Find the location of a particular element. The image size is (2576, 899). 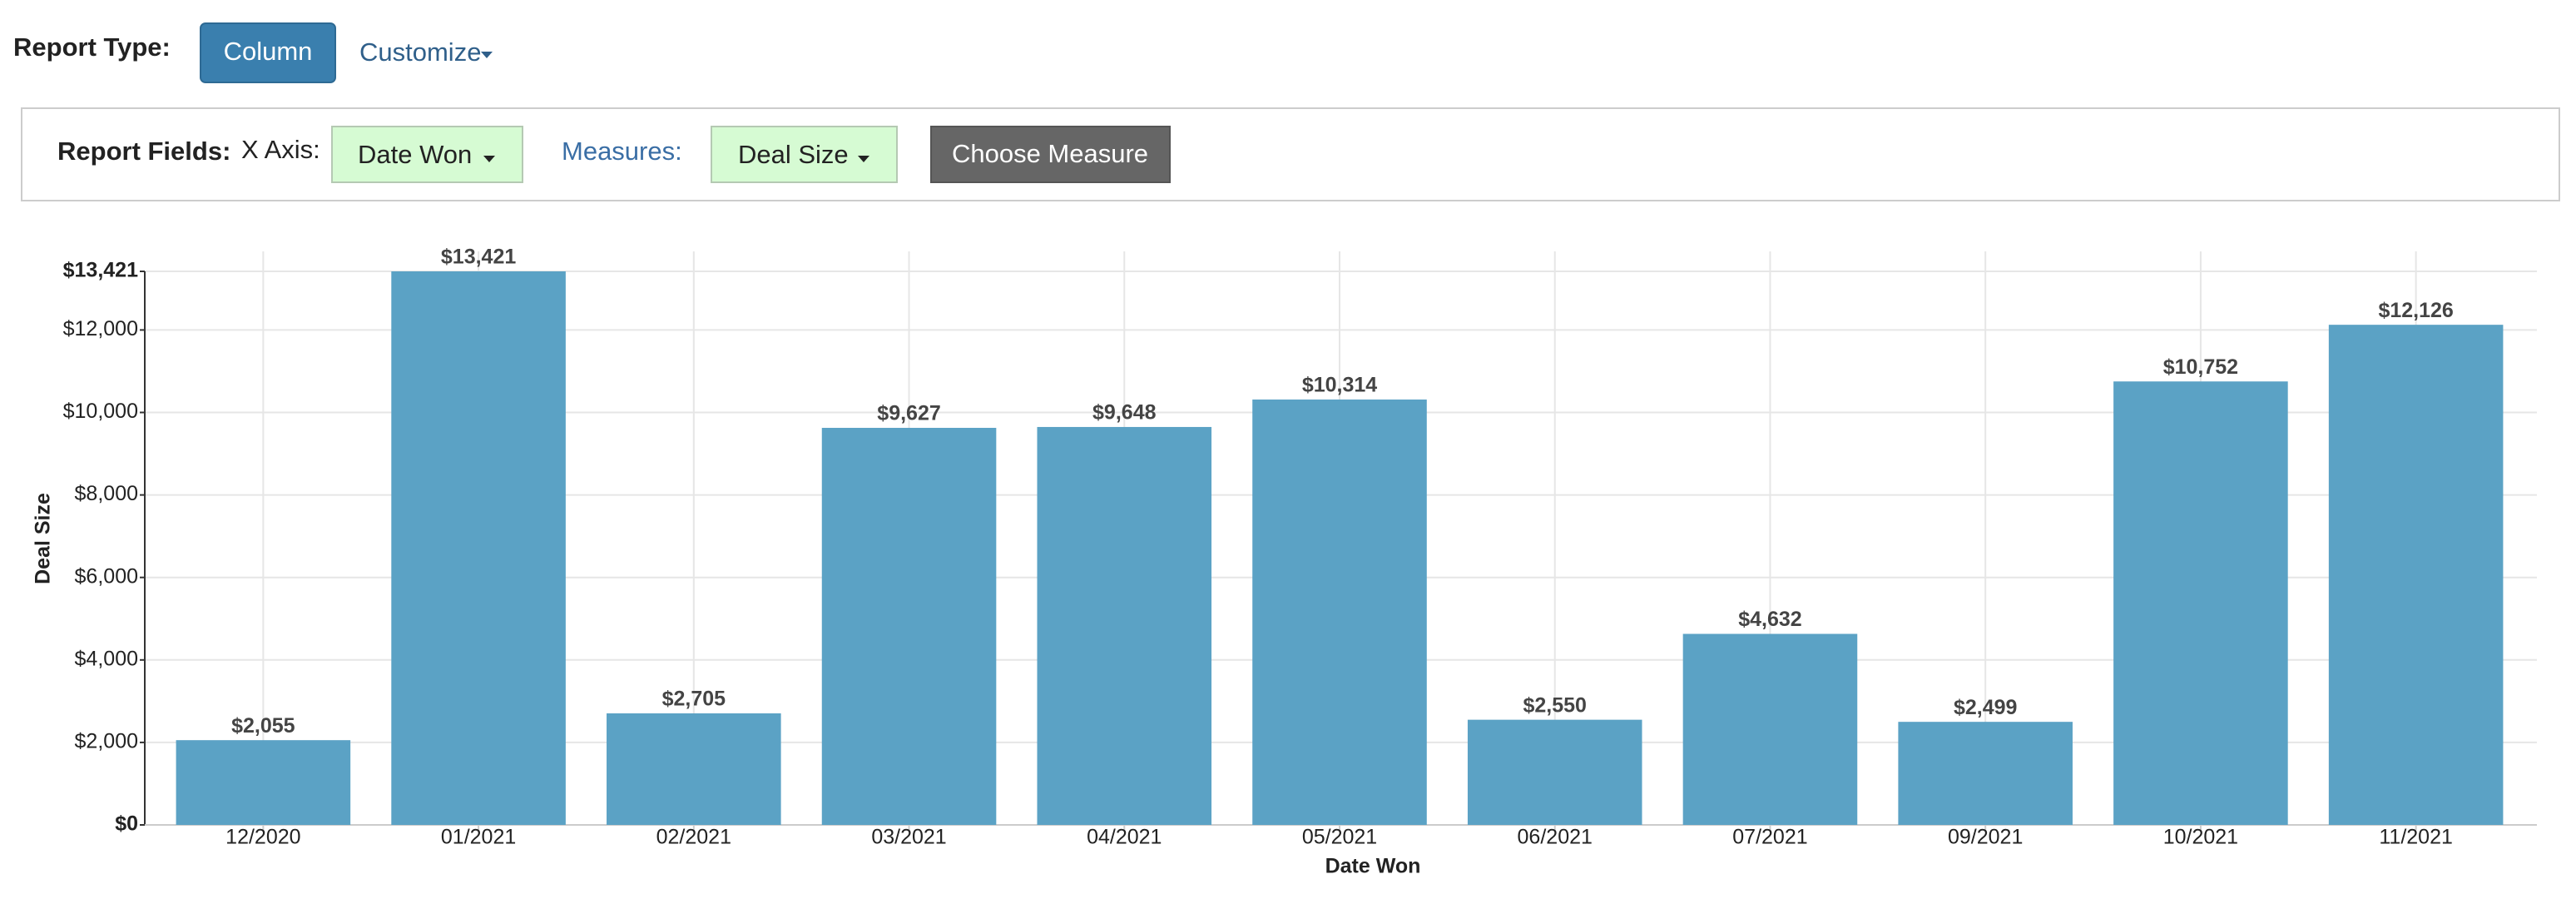

y-tick-label: $12,000 is located at coordinates (101, 328).